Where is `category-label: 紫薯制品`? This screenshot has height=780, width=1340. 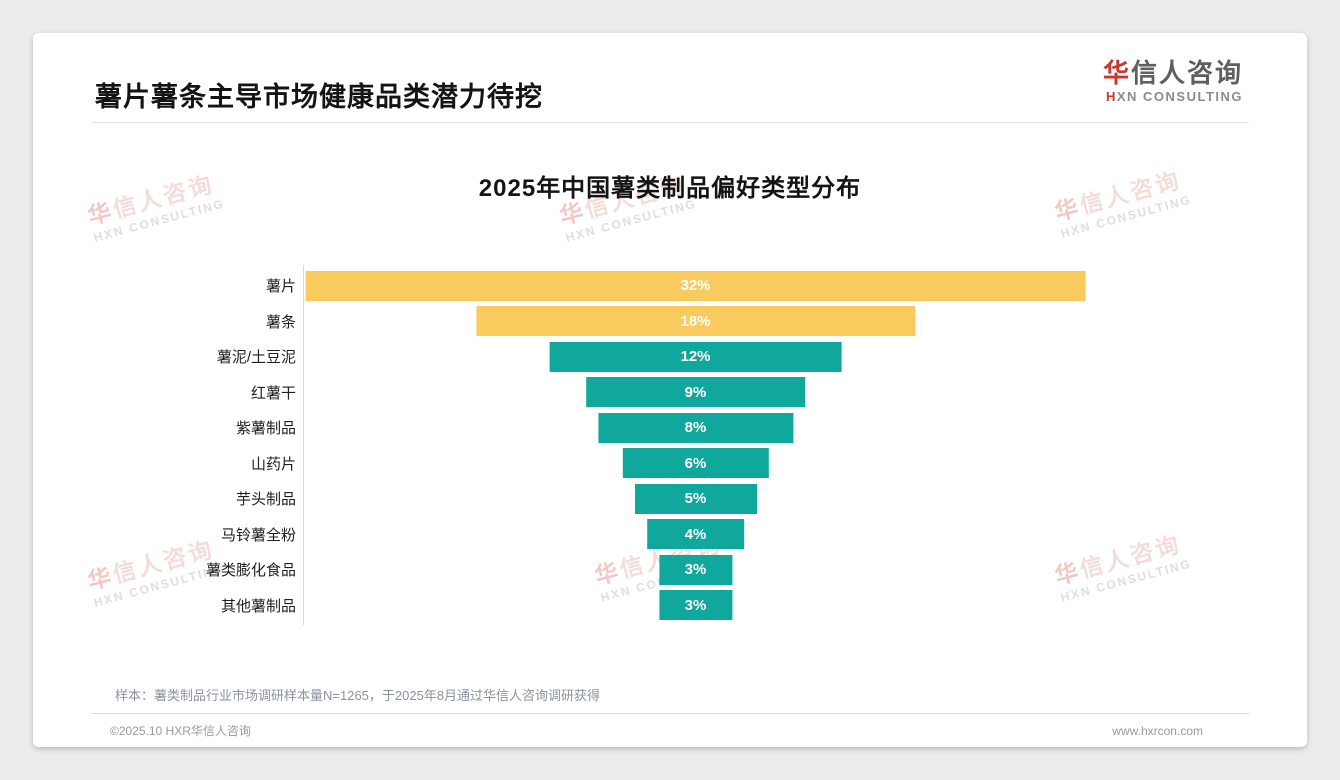 category-label: 紫薯制品 is located at coordinates (265, 429).